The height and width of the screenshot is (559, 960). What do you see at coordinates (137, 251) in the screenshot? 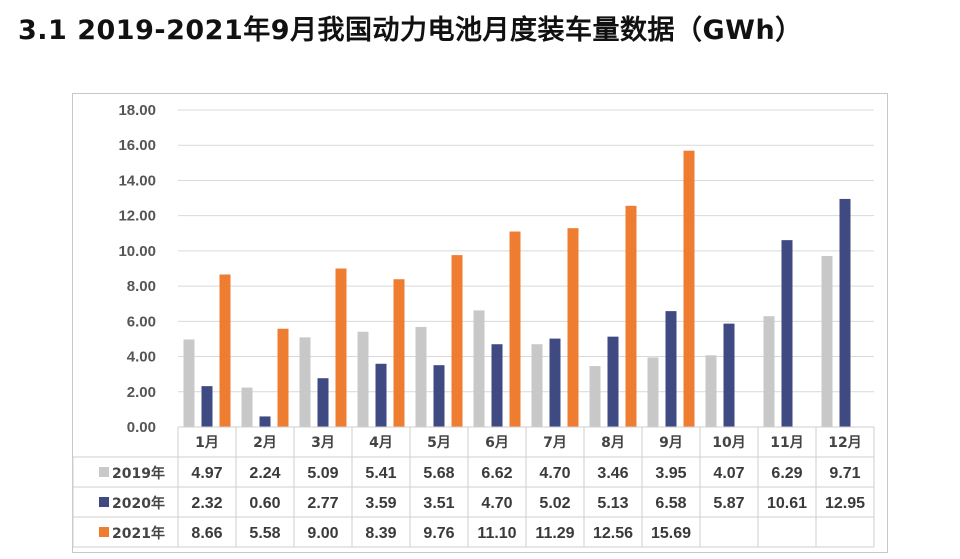
I see `y-tick-label: 10.00` at bounding box center [137, 251].